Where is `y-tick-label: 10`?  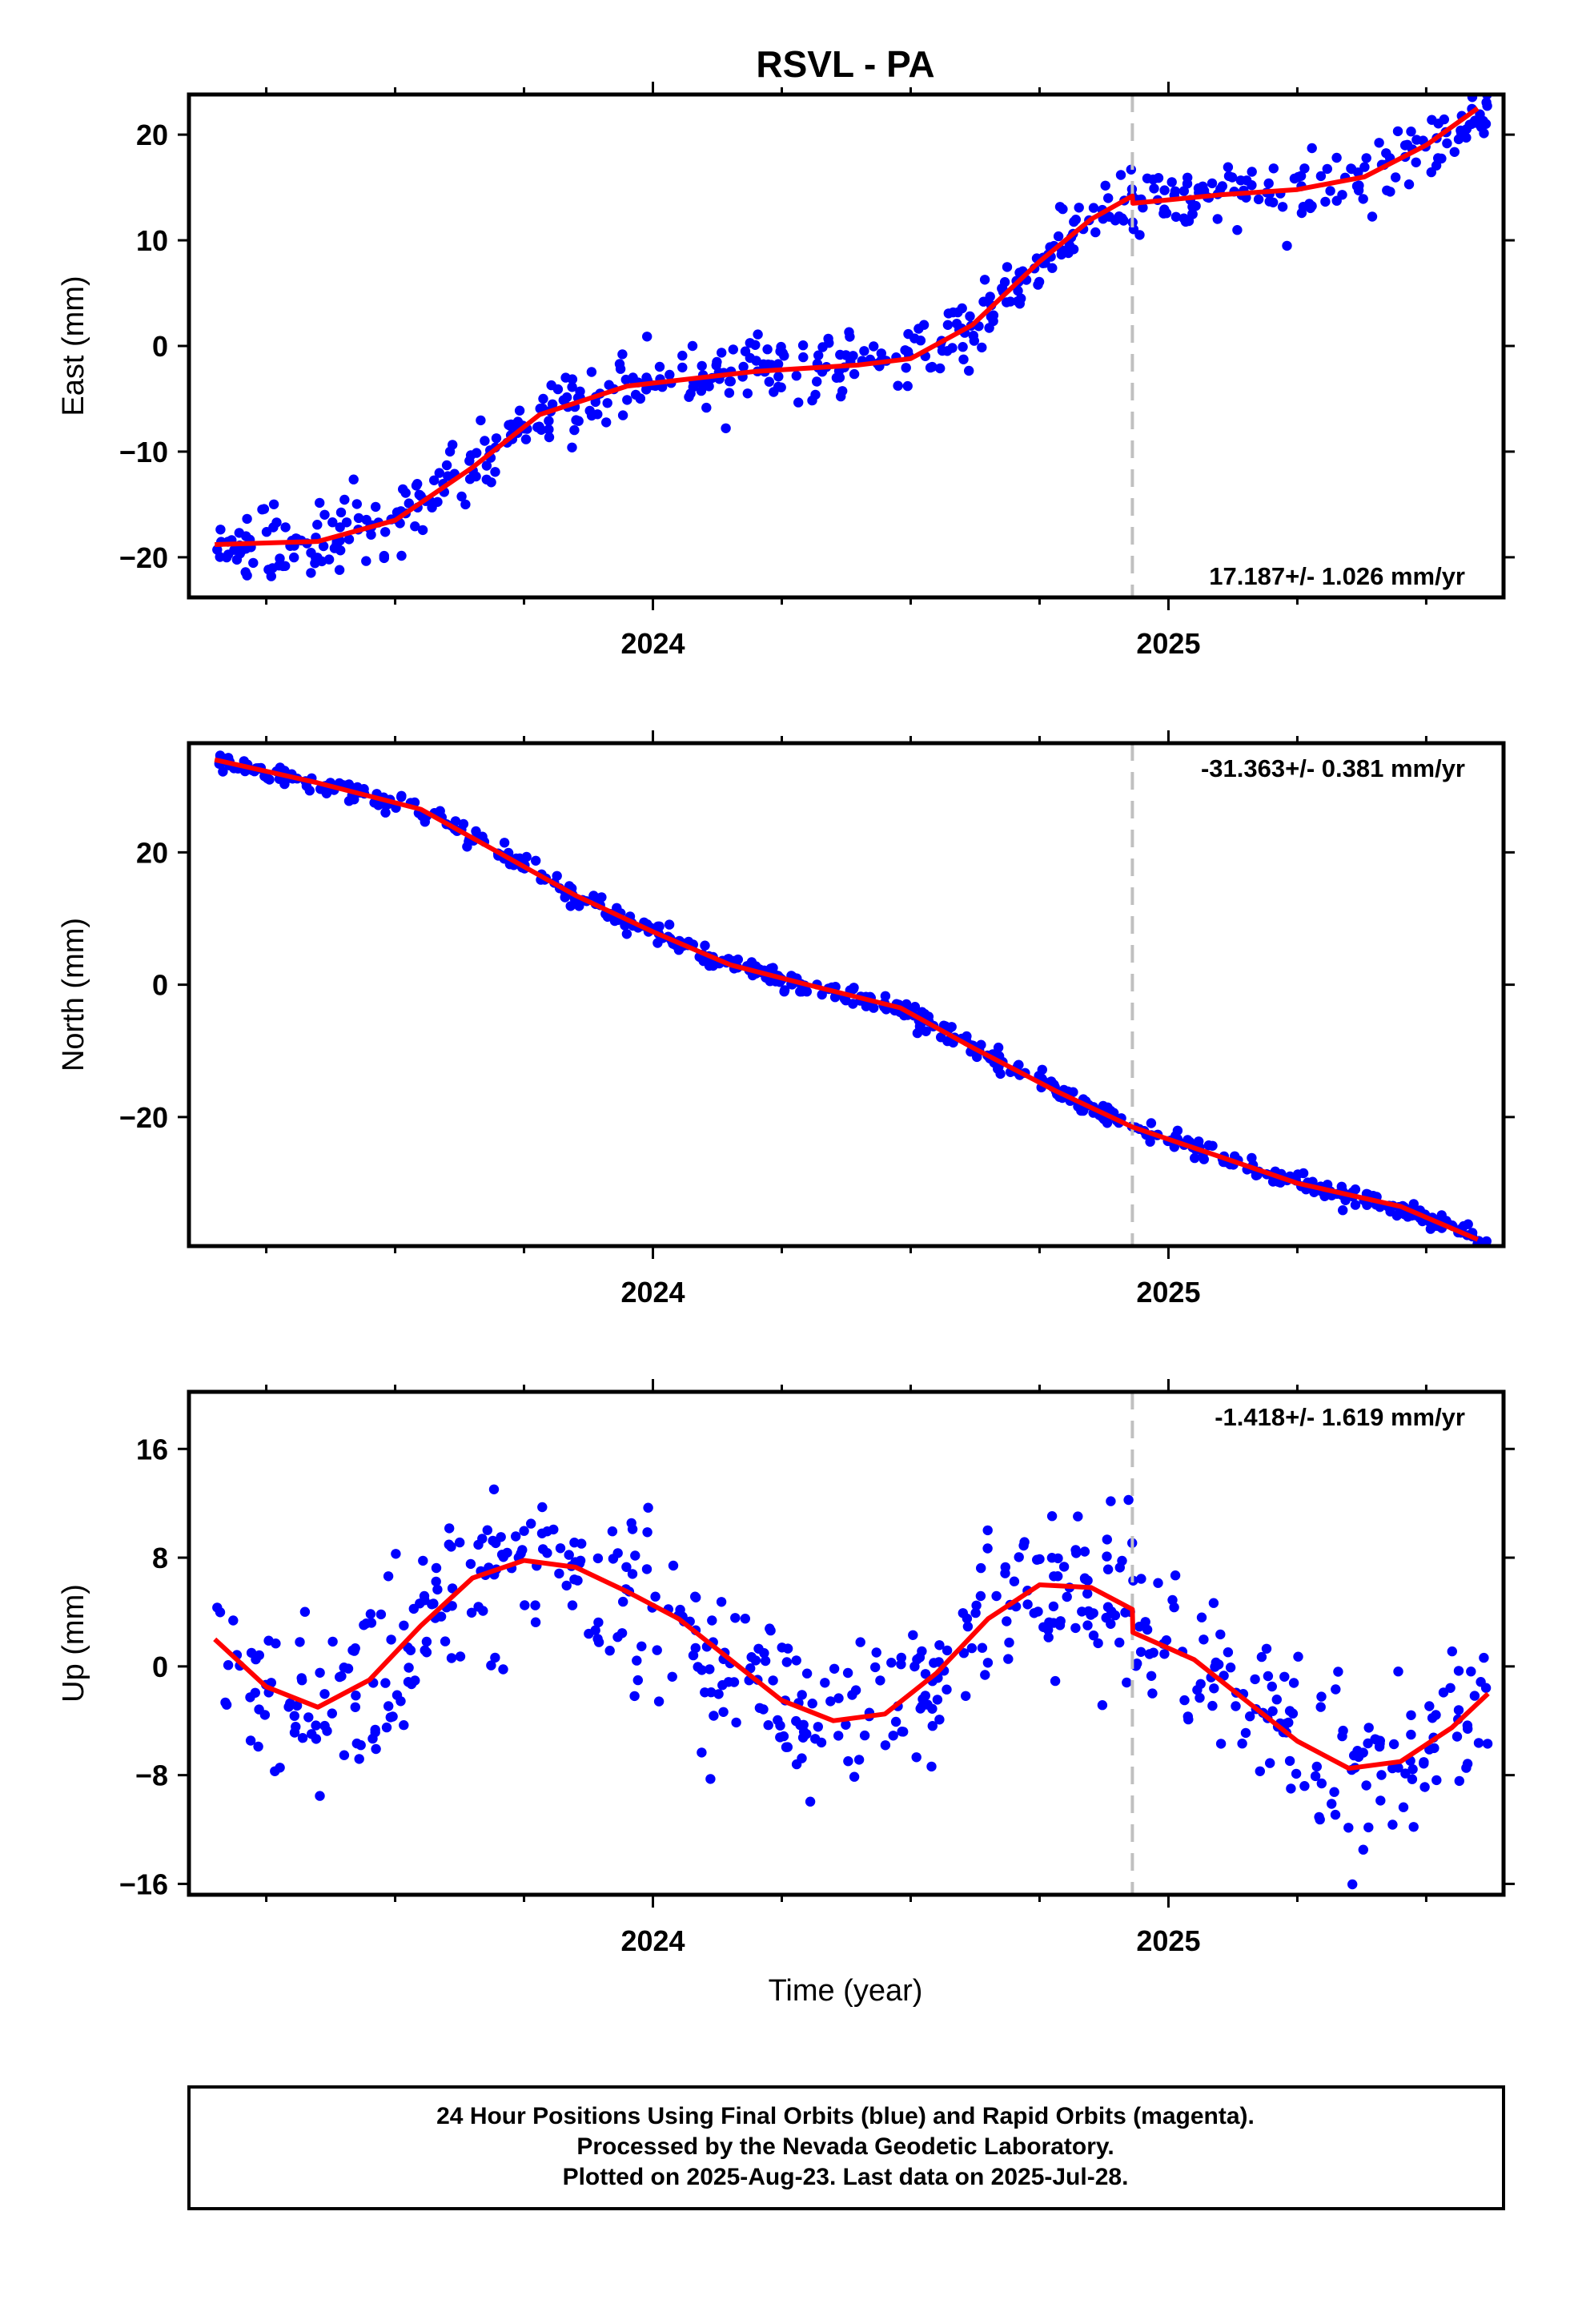
y-tick-label: 10 is located at coordinates (152, 240).